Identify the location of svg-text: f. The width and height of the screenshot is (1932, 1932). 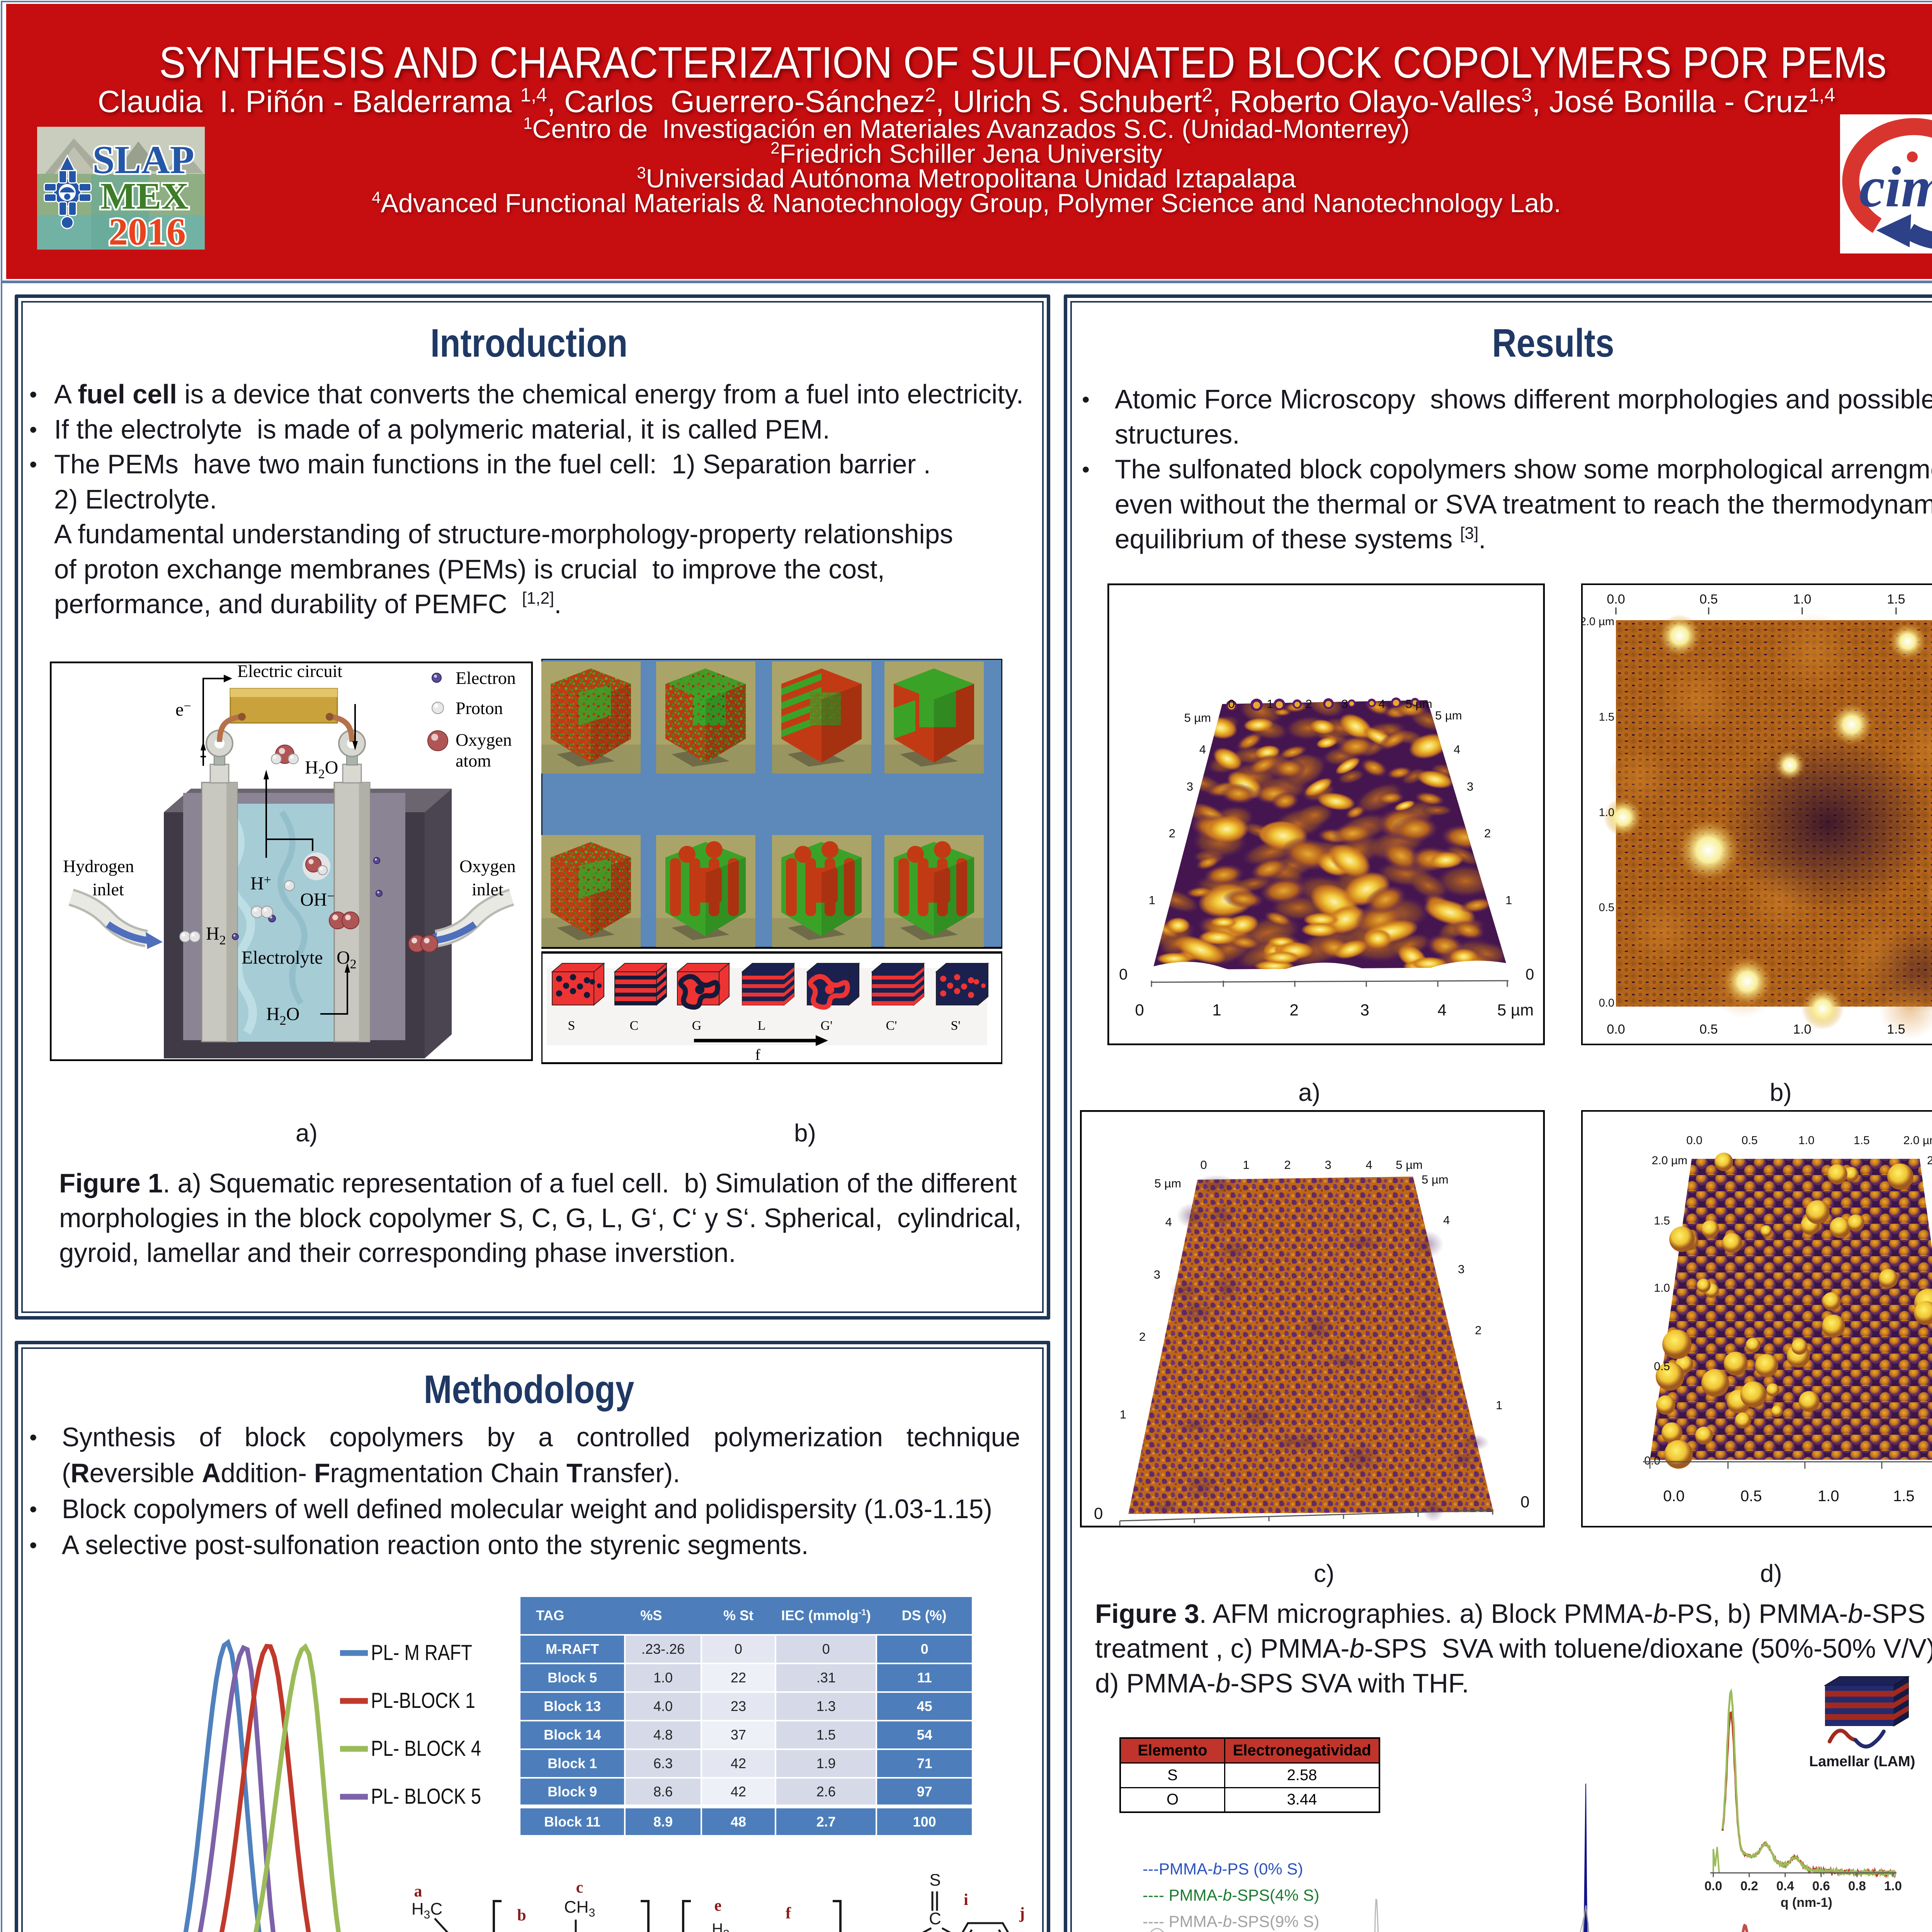
(758, 1055).